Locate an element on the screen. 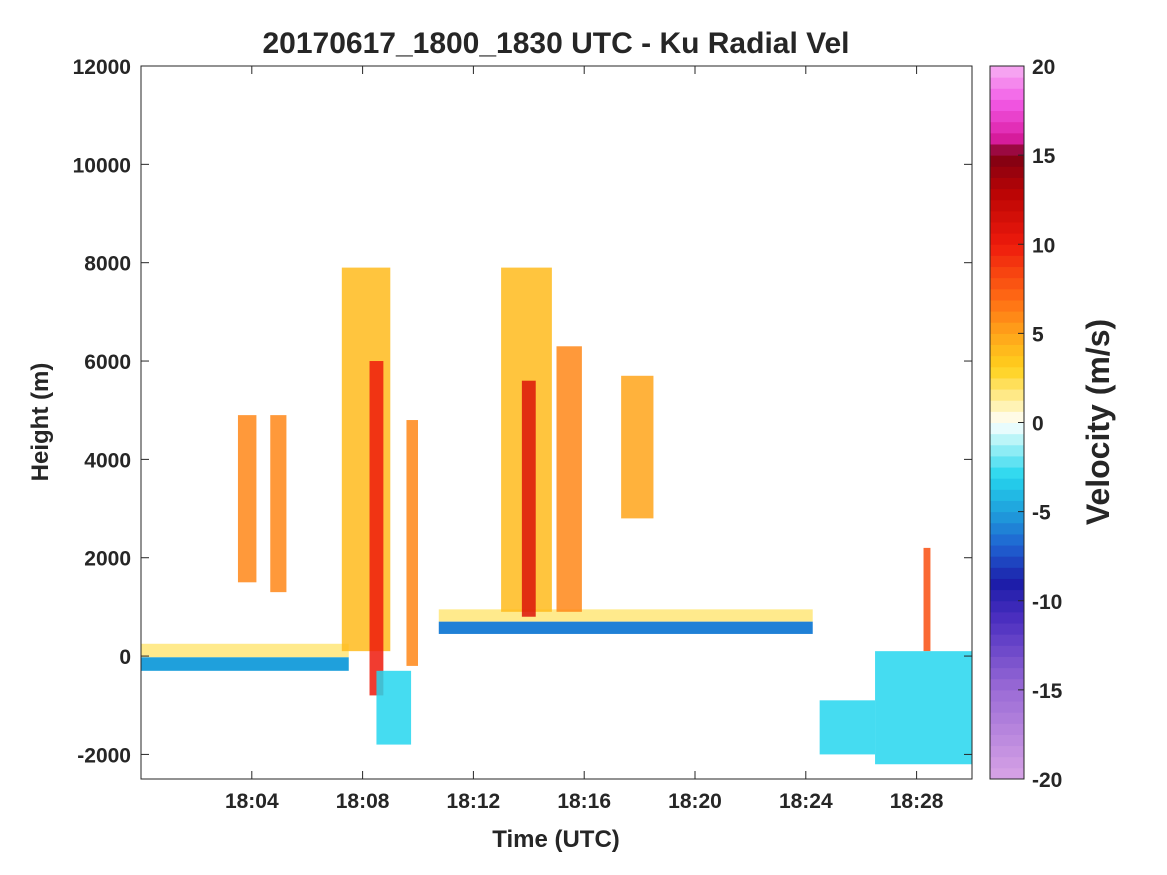 This screenshot has height=875, width=1167. cell-b is located at coordinates (278, 504).